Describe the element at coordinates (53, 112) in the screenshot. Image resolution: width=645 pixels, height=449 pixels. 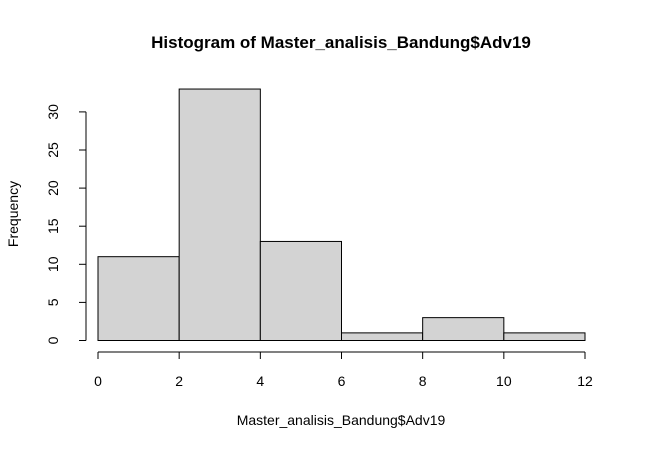
I see `y-tick-label: 30` at that location.